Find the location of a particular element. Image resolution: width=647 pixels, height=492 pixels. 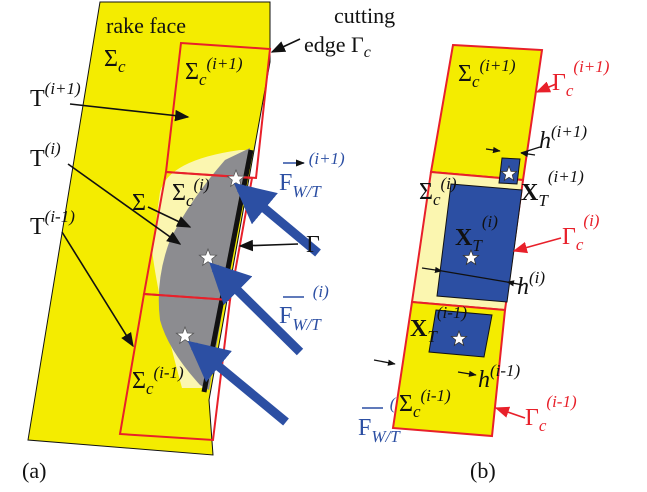

arrow-T-next is located at coordinates (129, 112).